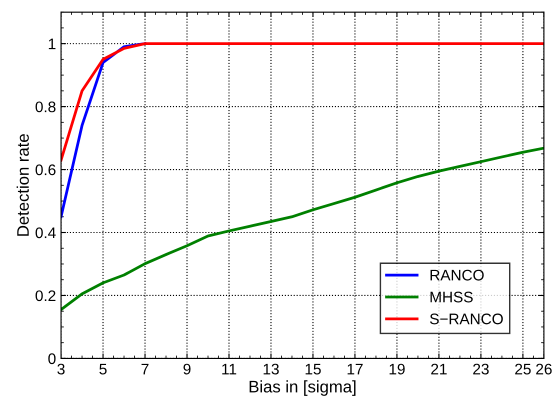  I want to click on x-tick-label: 23, so click(481, 369).